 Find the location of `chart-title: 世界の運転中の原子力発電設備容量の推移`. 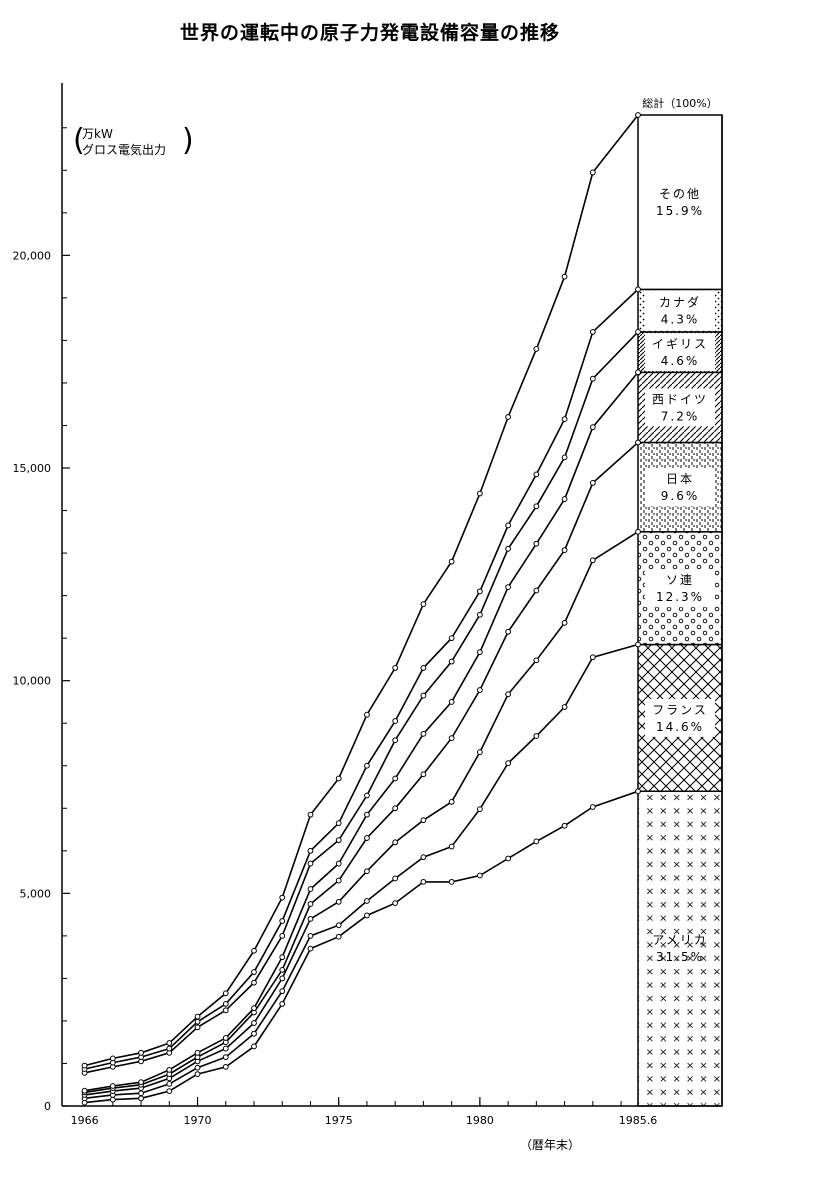

chart-title: 世界の運転中の原子力発電設備容量の推移 is located at coordinates (369, 33).